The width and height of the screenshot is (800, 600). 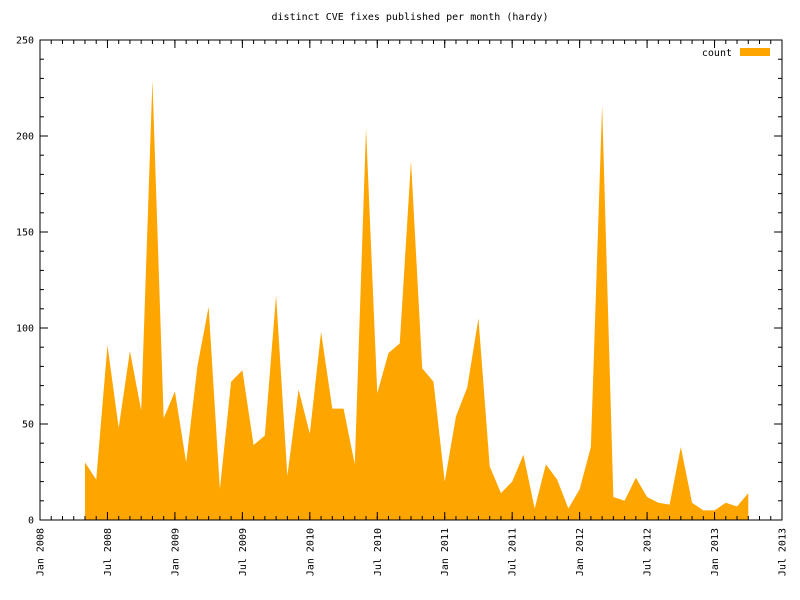 What do you see at coordinates (28, 425) in the screenshot?
I see `y-tick-label: 50` at bounding box center [28, 425].